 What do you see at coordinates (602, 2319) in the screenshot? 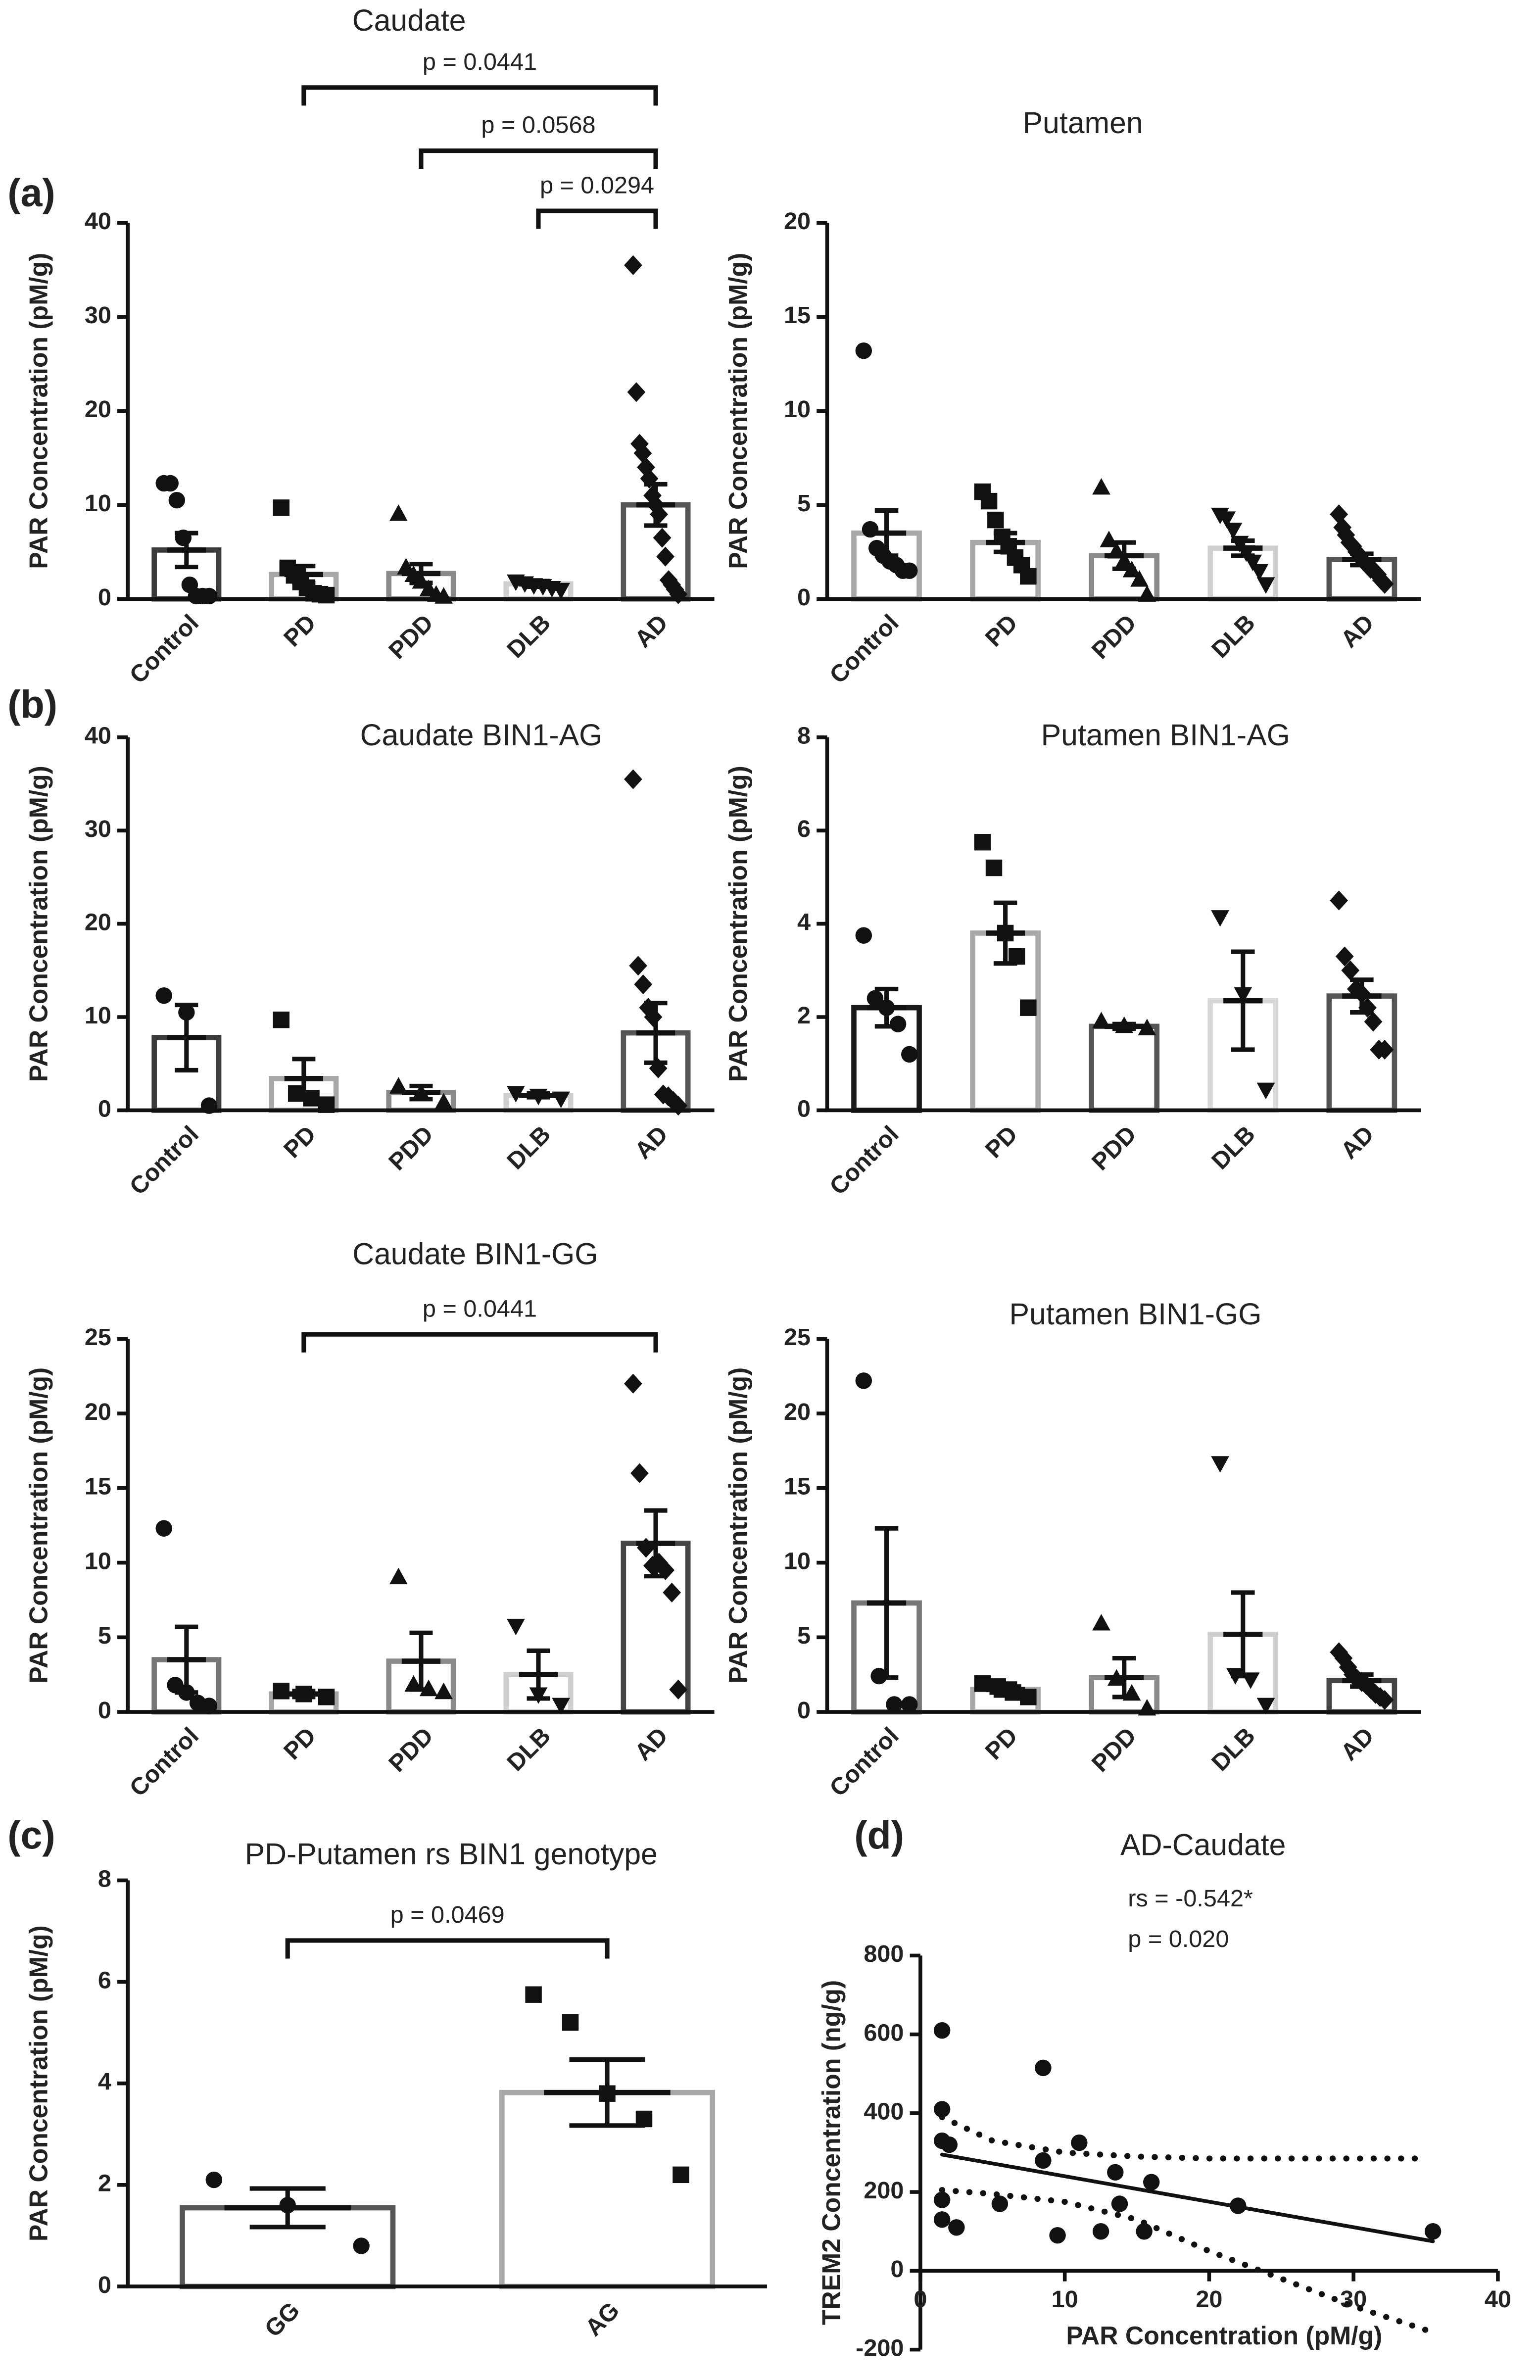
I see `x-tick-label: AG` at bounding box center [602, 2319].